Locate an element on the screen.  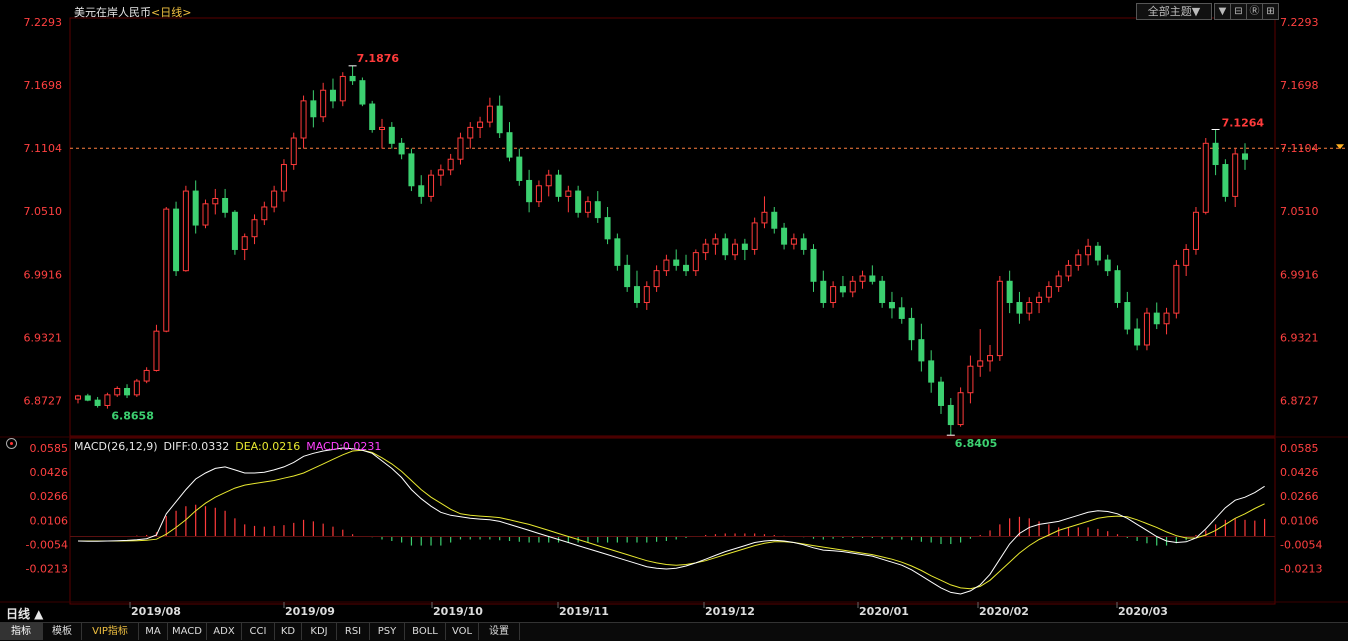
price-tick-right: 7.2293 is located at coordinates (1299, 22).